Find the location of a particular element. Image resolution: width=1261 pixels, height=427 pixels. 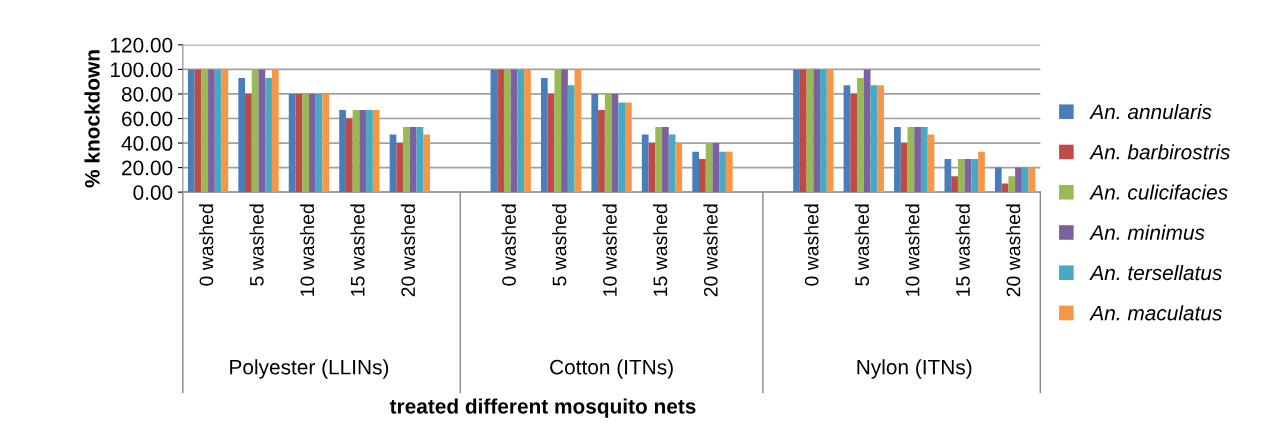

legend-label: An. maculatus is located at coordinates (1155, 313).